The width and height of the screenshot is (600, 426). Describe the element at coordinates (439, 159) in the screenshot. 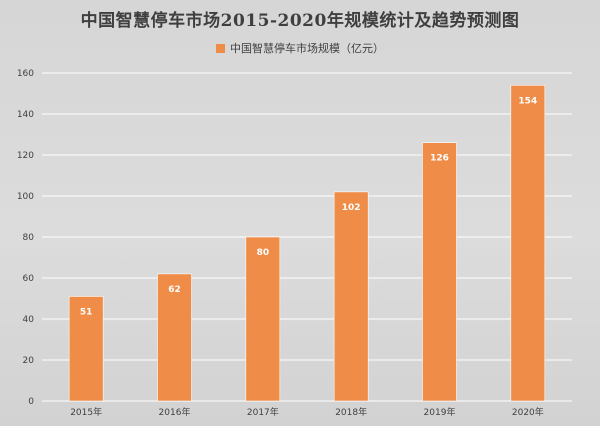

I see `bar-value-label: 126` at that location.